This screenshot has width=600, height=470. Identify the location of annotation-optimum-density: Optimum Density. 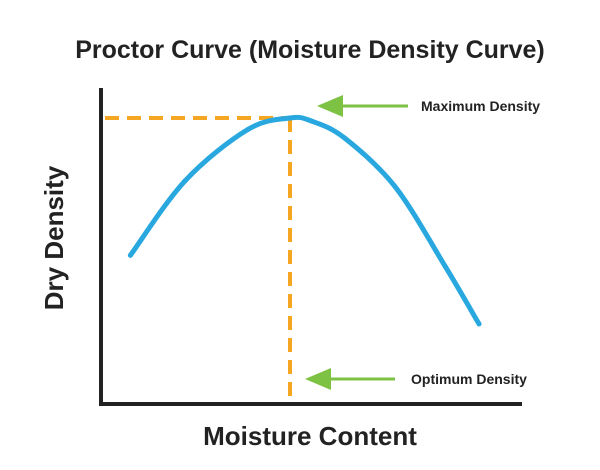
(469, 379).